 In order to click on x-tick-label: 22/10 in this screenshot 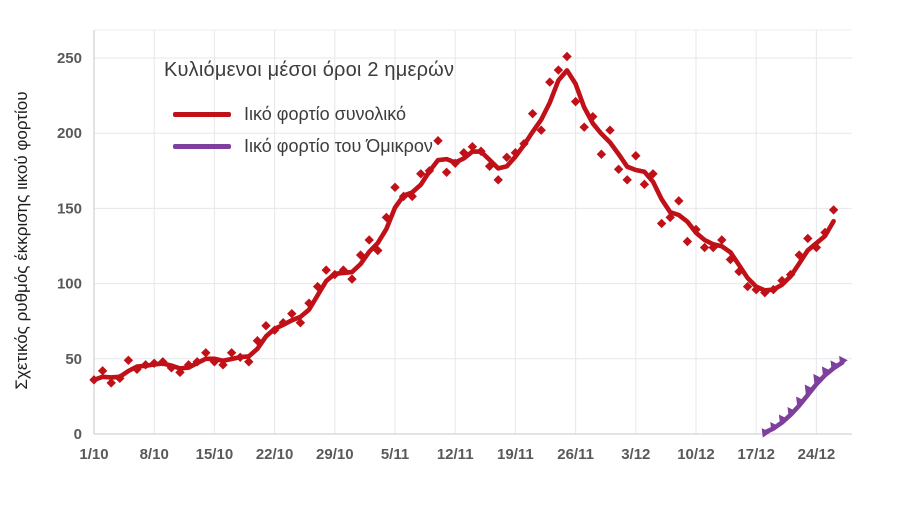, I will do `click(275, 454)`.